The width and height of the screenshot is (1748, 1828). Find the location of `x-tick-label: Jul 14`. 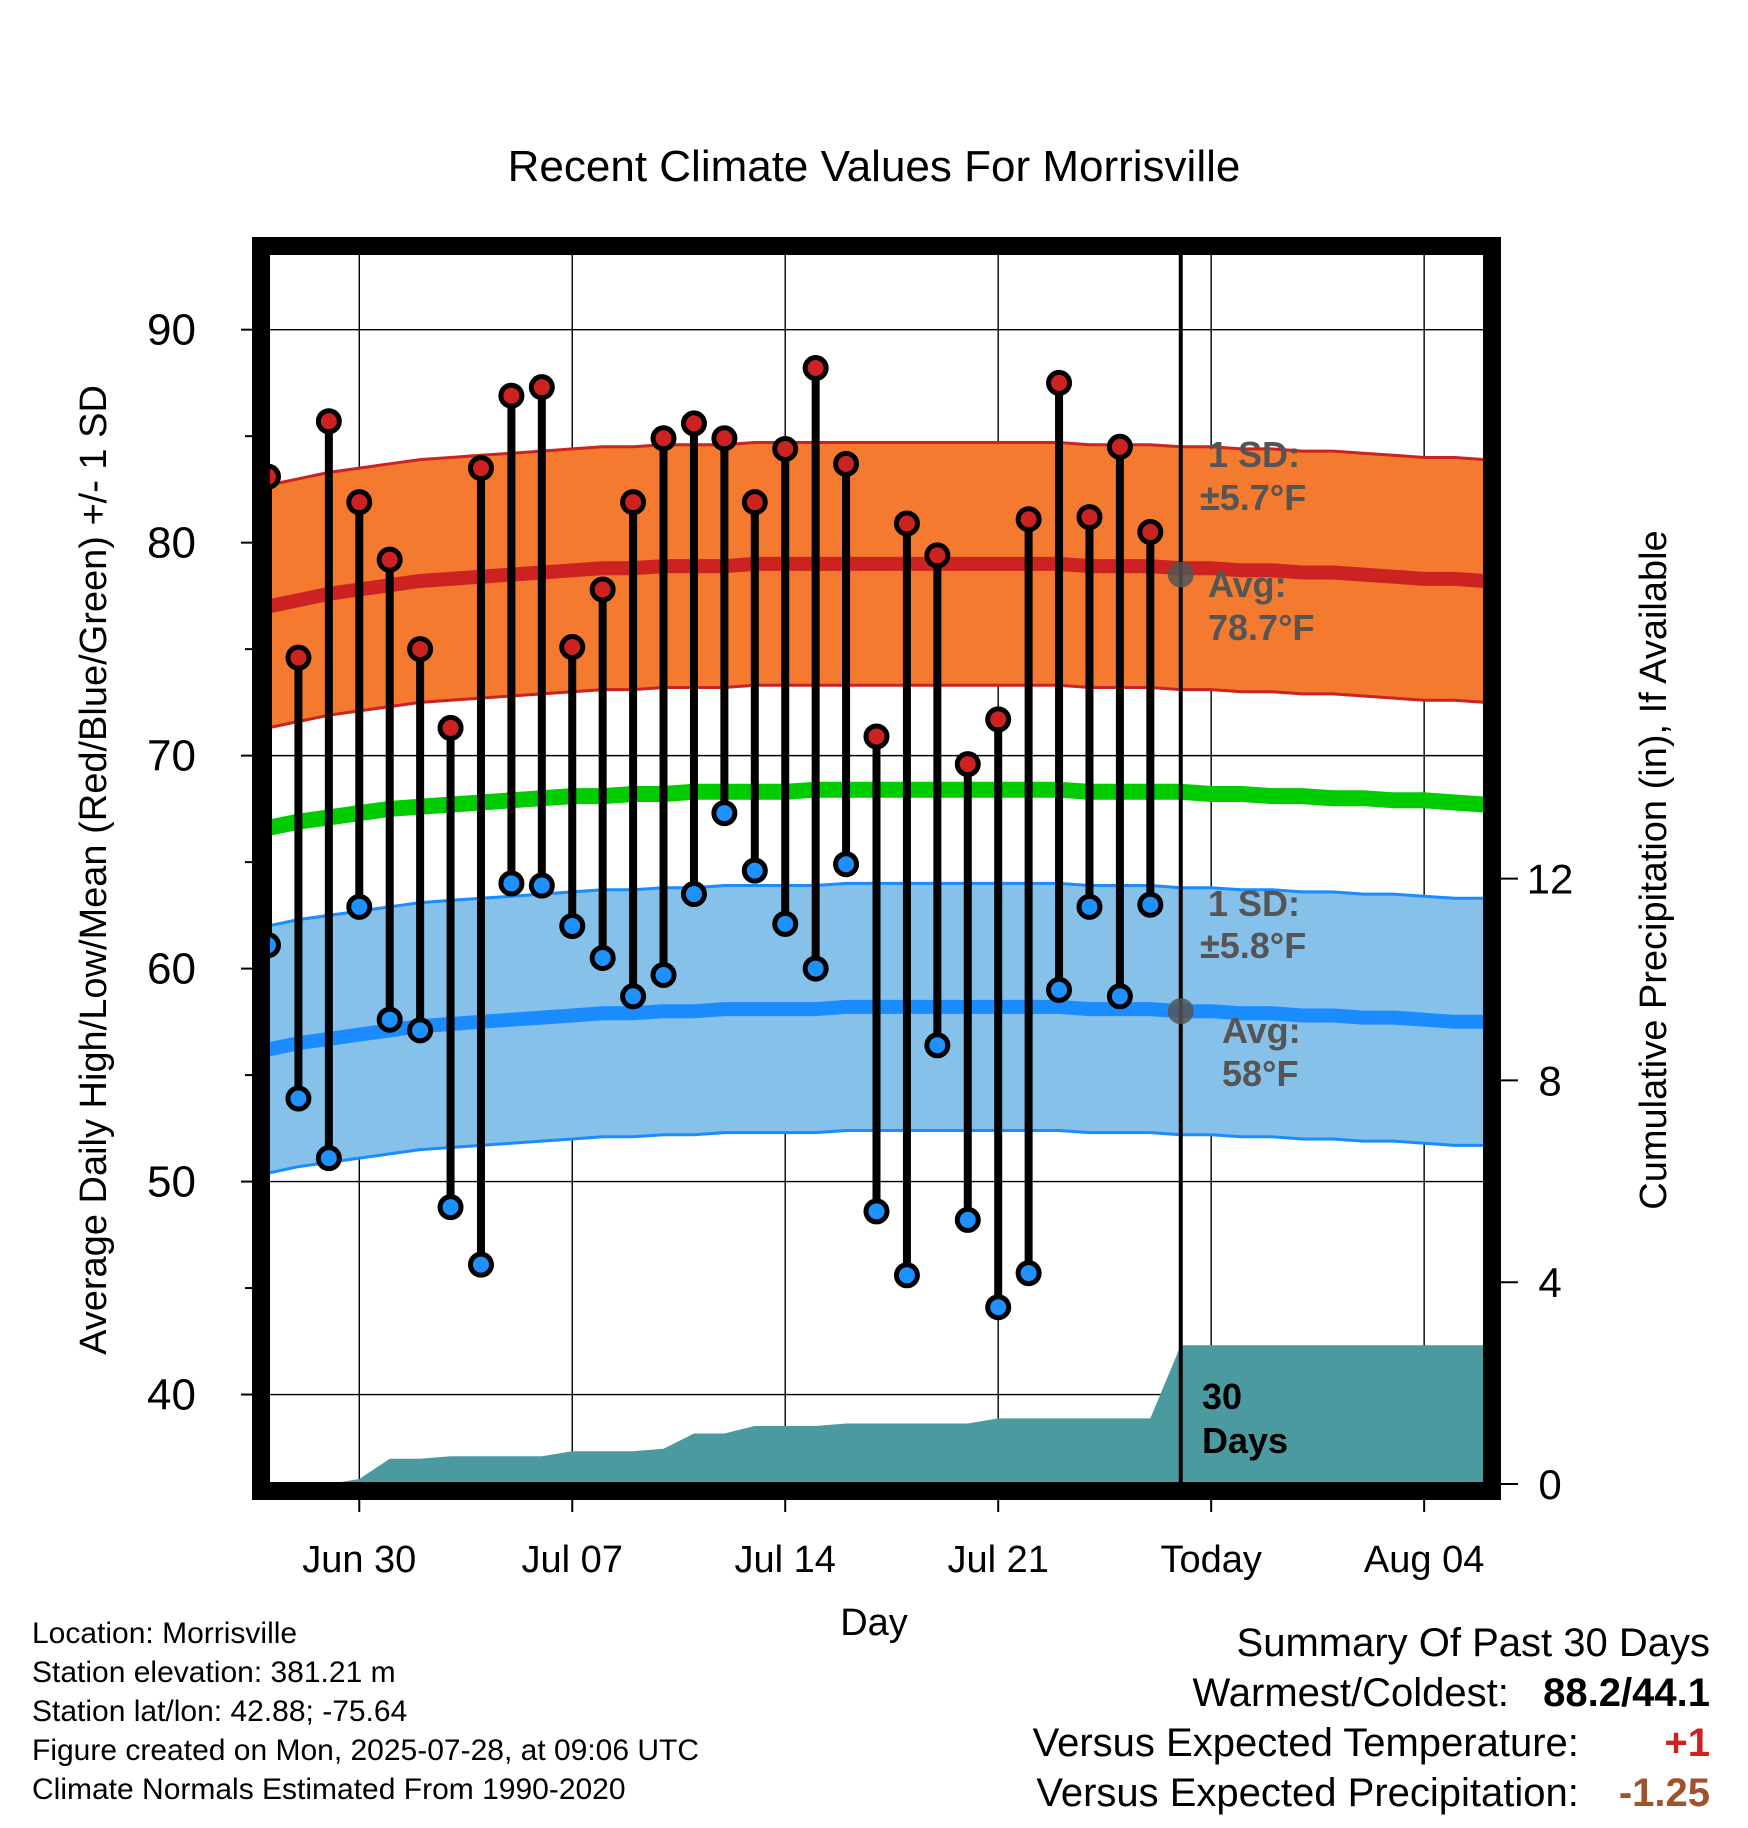

x-tick-label: Jul 14 is located at coordinates (785, 1560).